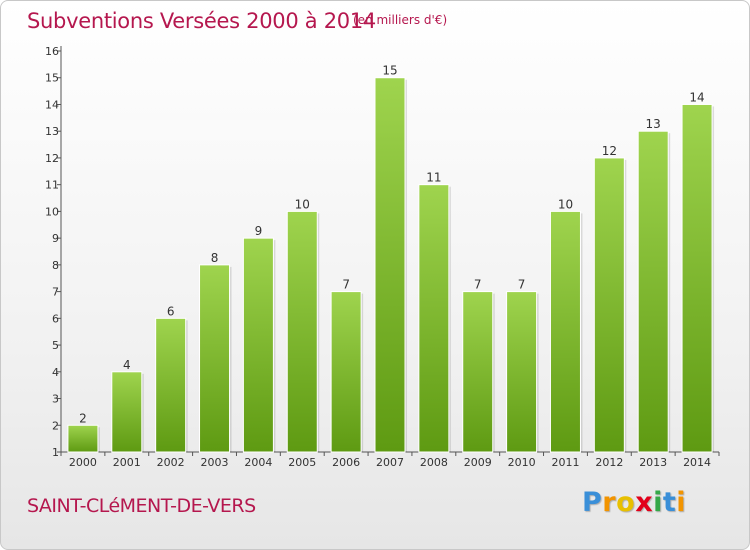 The image size is (750, 550). I want to click on y-tick-label: 10, so click(52, 211).